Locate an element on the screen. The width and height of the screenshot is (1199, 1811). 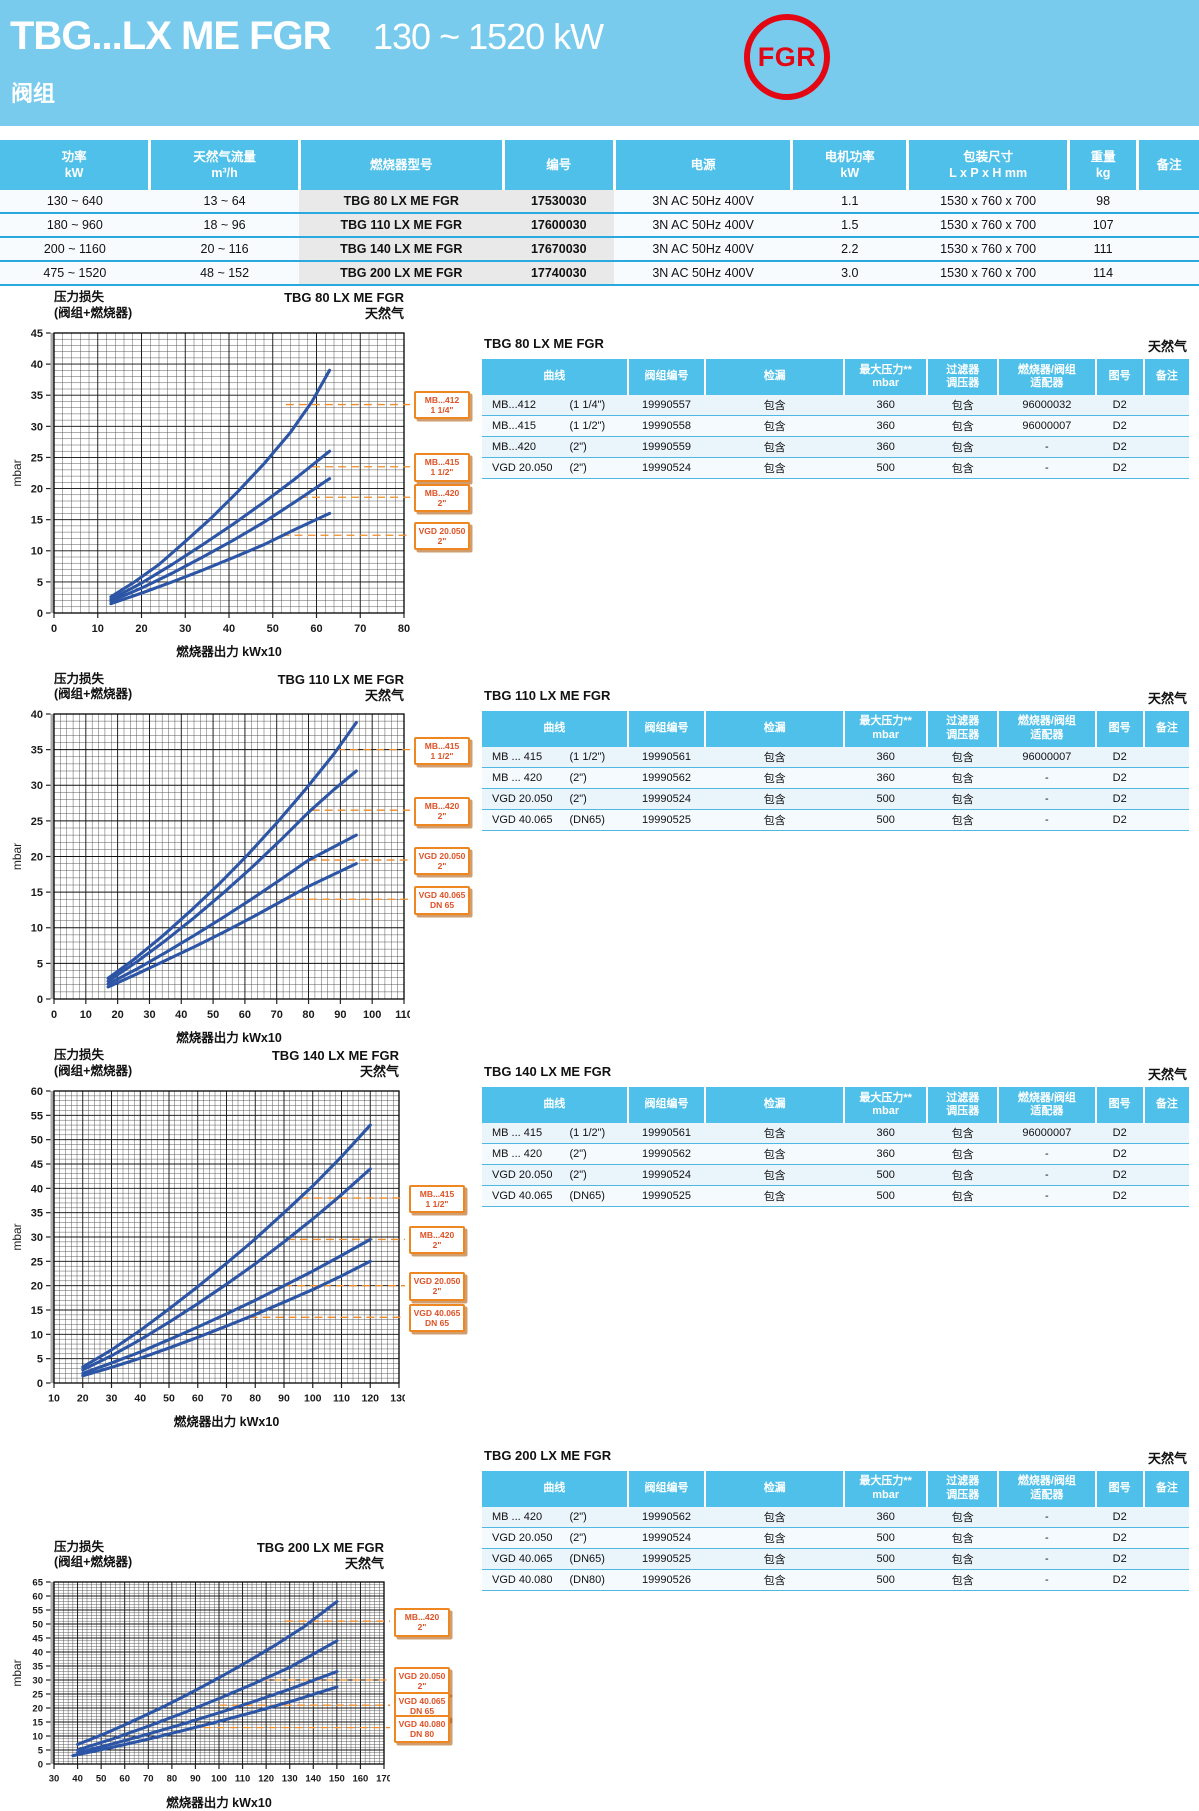
valve-header-line2: mbar is located at coordinates (885, 1111).